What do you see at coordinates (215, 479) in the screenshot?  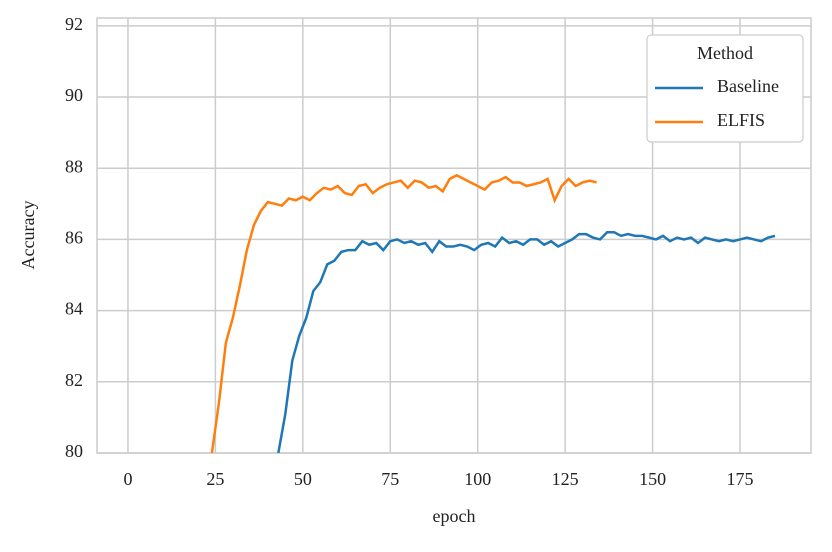 I see `x-tick-label: 25` at bounding box center [215, 479].